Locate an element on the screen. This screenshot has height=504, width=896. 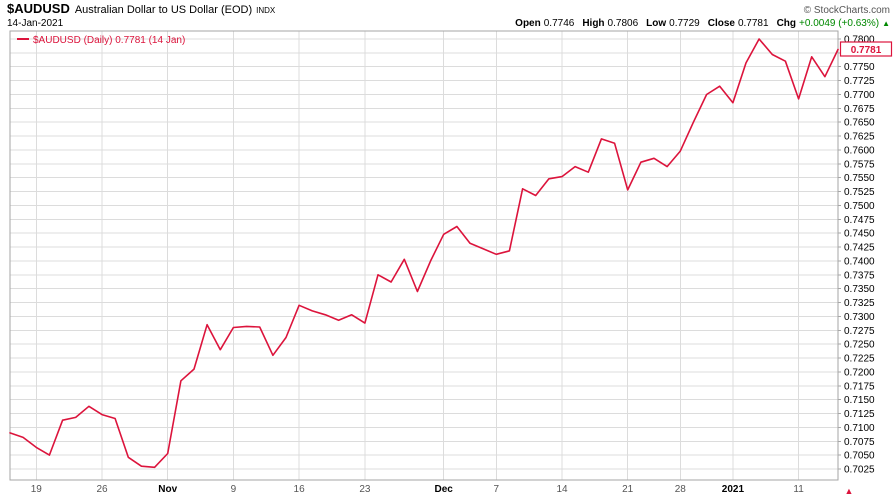
x-tick-label: 26 is located at coordinates (102, 489).